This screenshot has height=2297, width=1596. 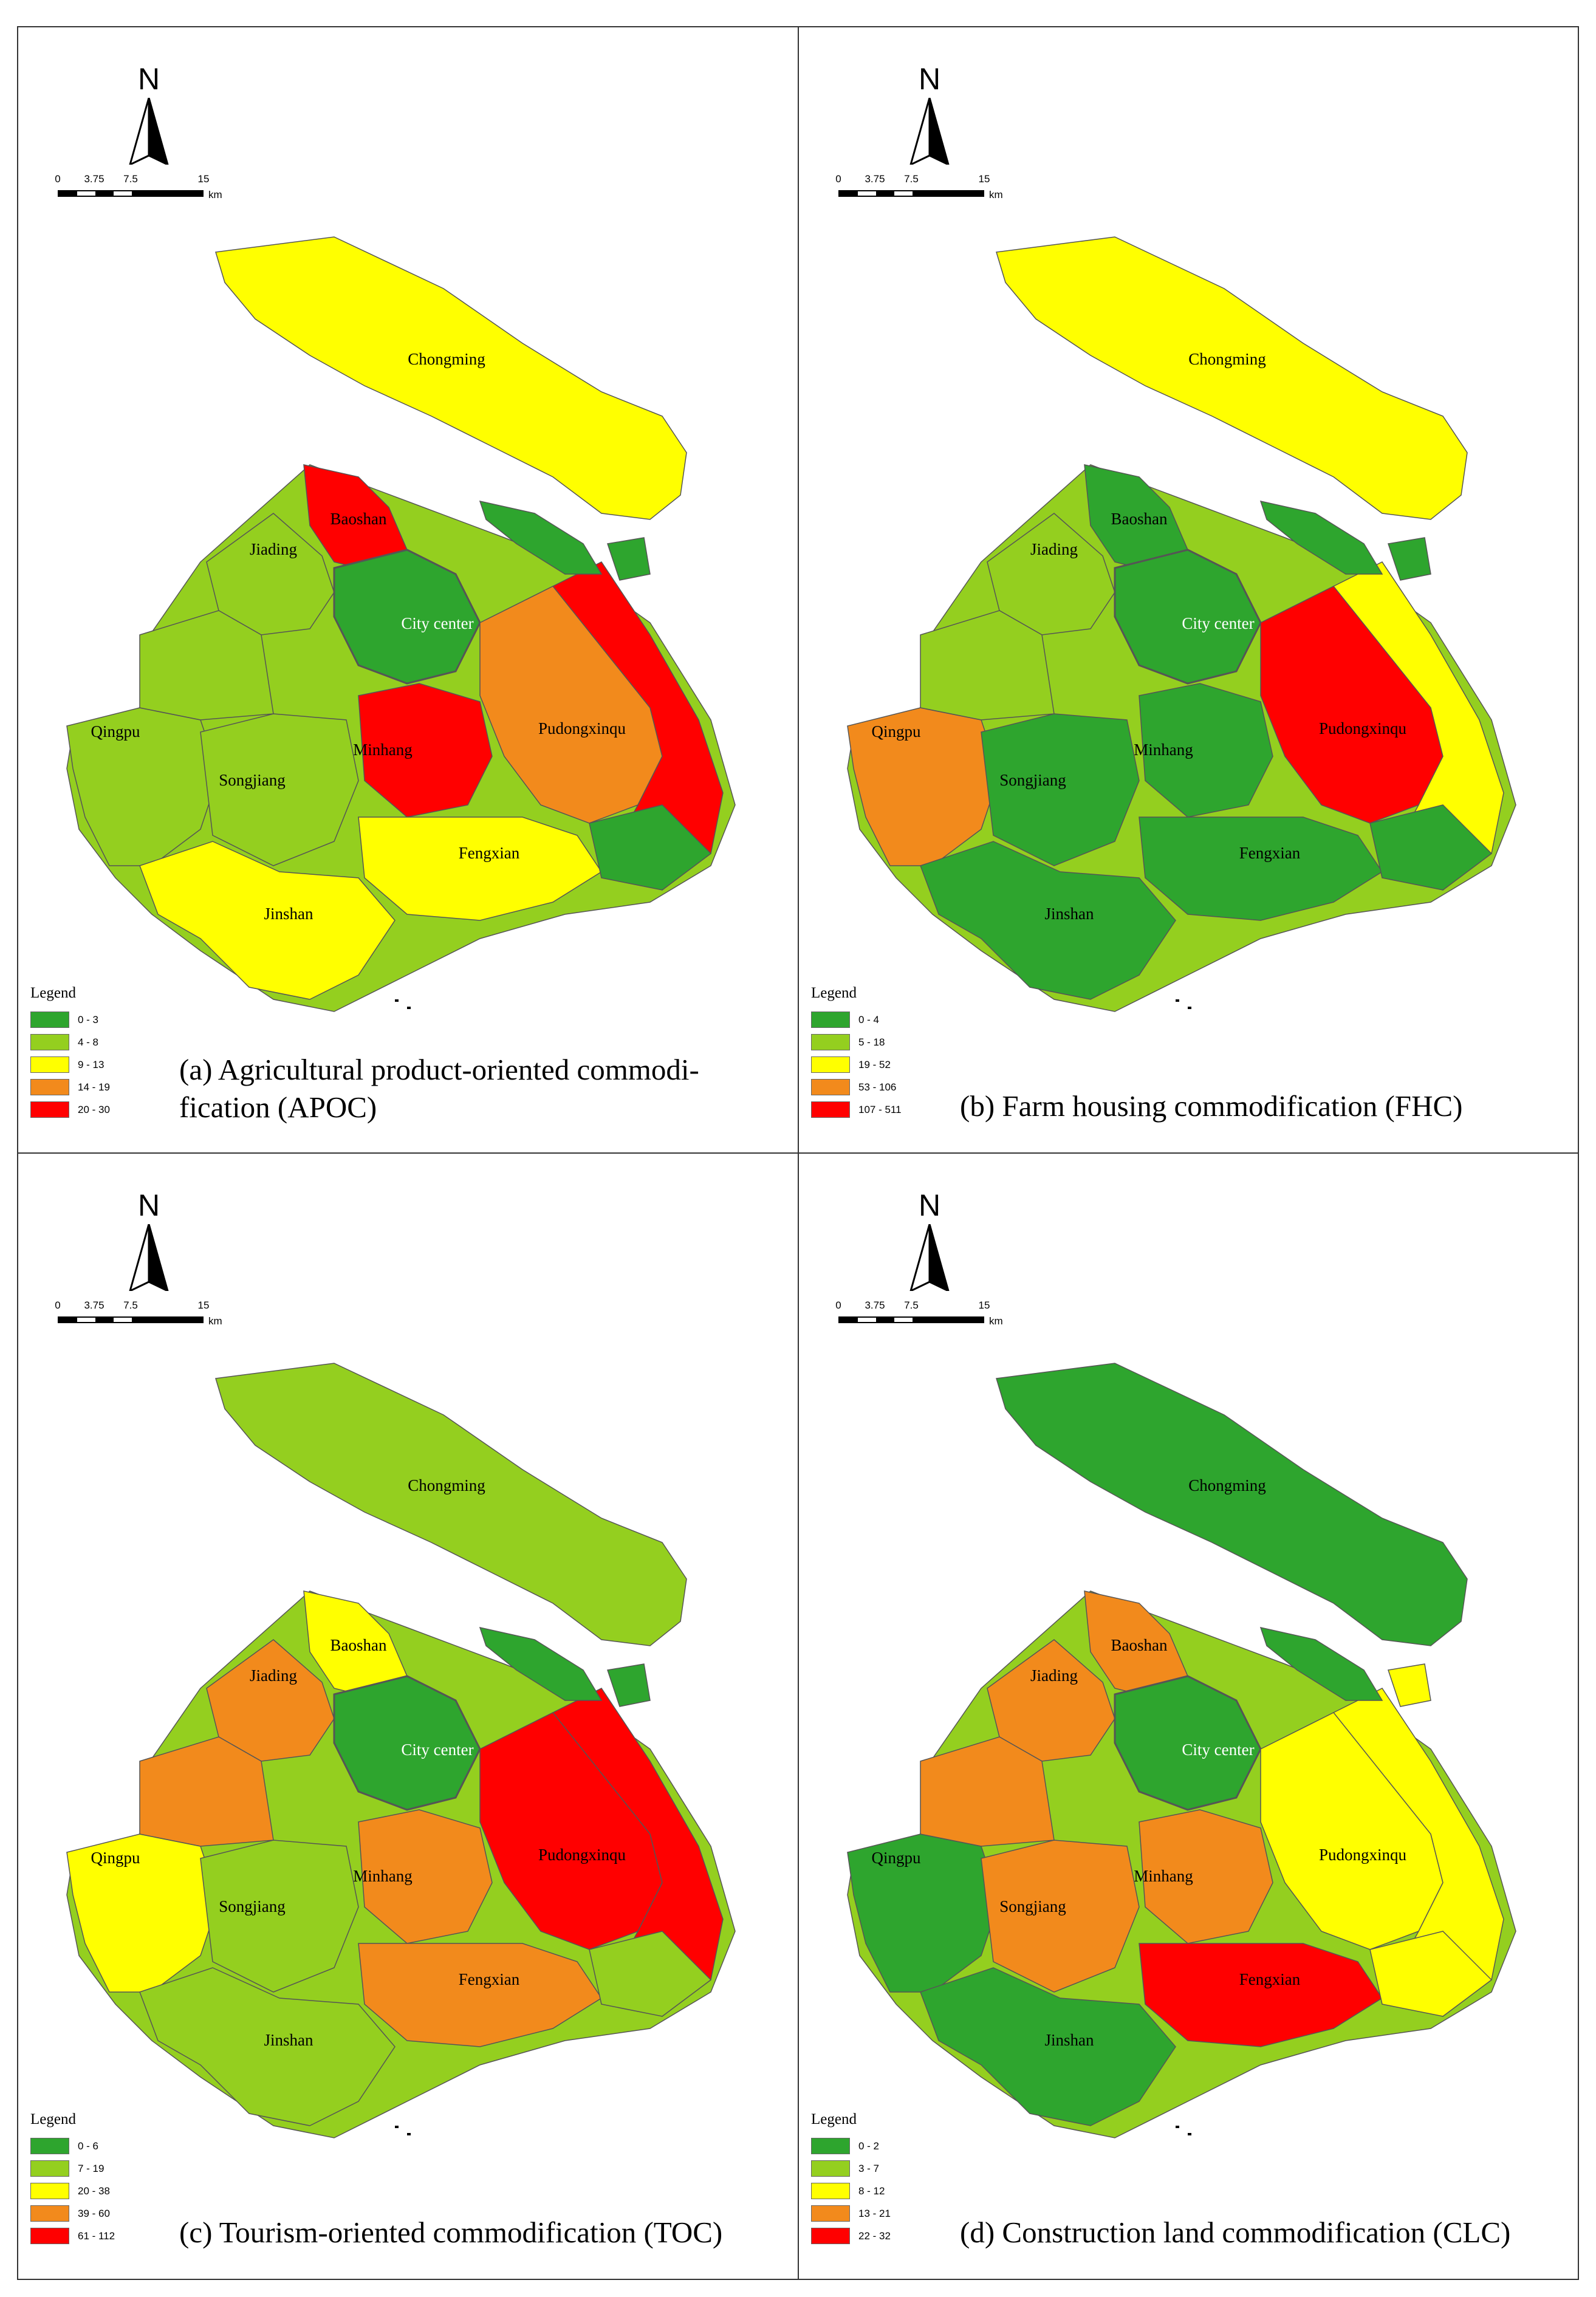 I want to click on label-qingpu: Qingpu, so click(x=116, y=1858).